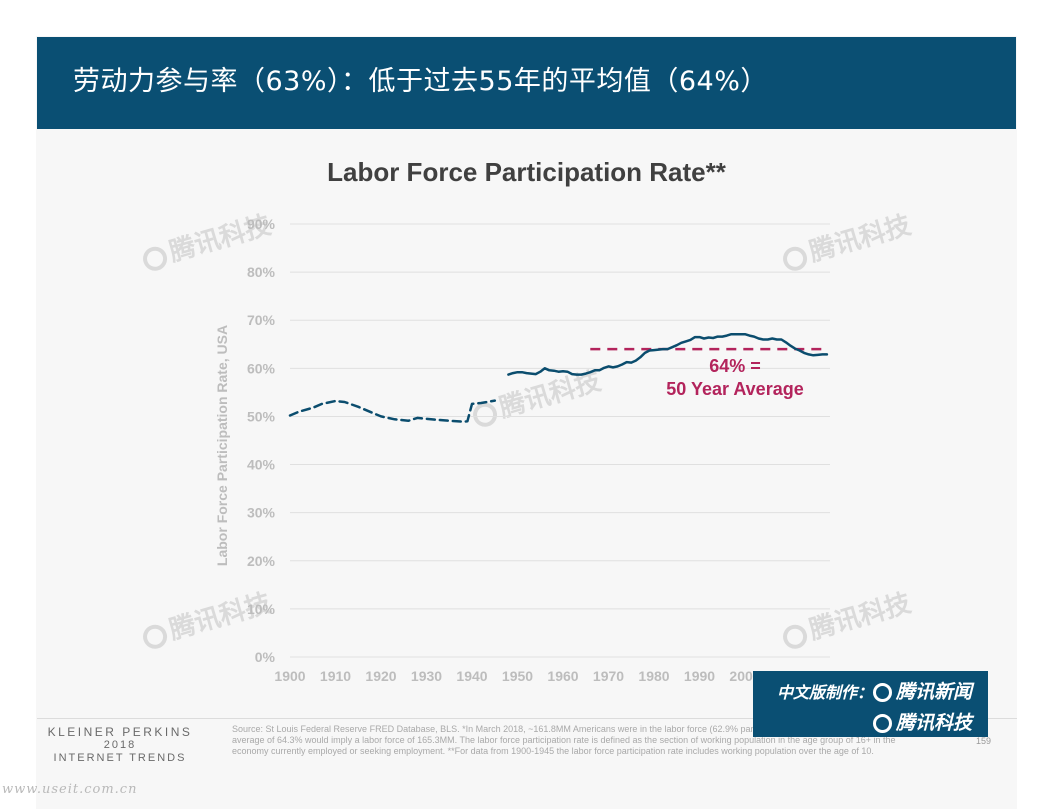 This screenshot has height=809, width=1053. What do you see at coordinates (984, 741) in the screenshot?
I see `page-number: 159` at bounding box center [984, 741].